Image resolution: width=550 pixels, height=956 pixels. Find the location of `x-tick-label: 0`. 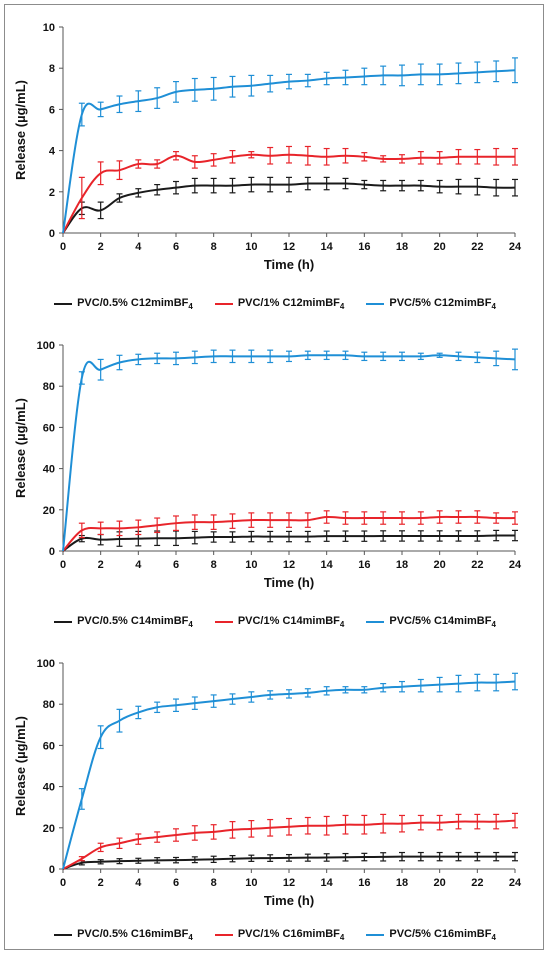

x-tick-label: 0 is located at coordinates (63, 565).